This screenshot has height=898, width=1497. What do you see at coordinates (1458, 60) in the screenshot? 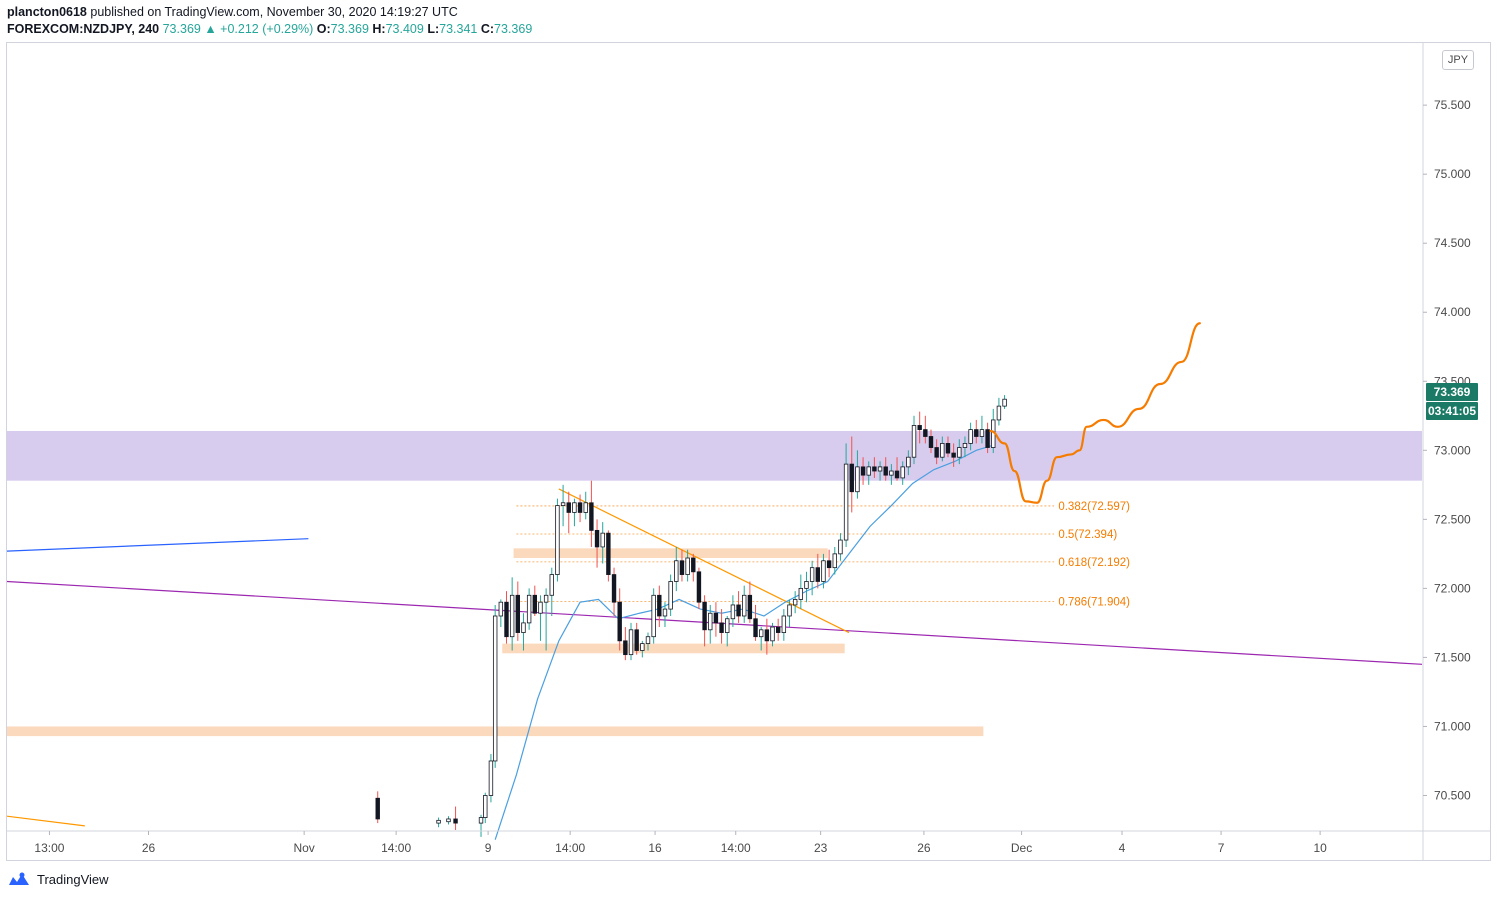
I see `currency-button: JPY` at bounding box center [1458, 60].